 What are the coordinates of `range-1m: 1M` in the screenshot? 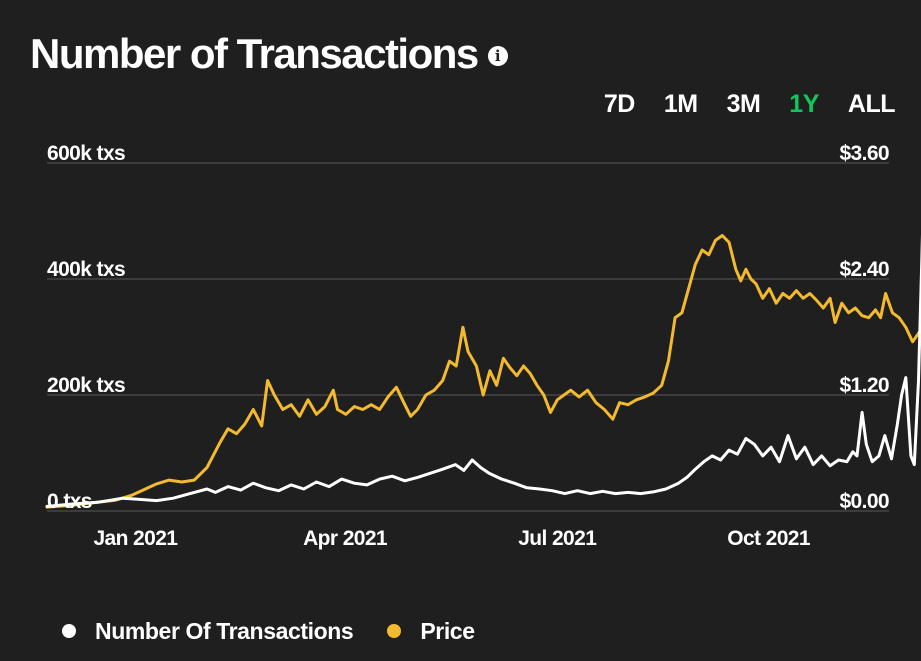 It's located at (680, 104).